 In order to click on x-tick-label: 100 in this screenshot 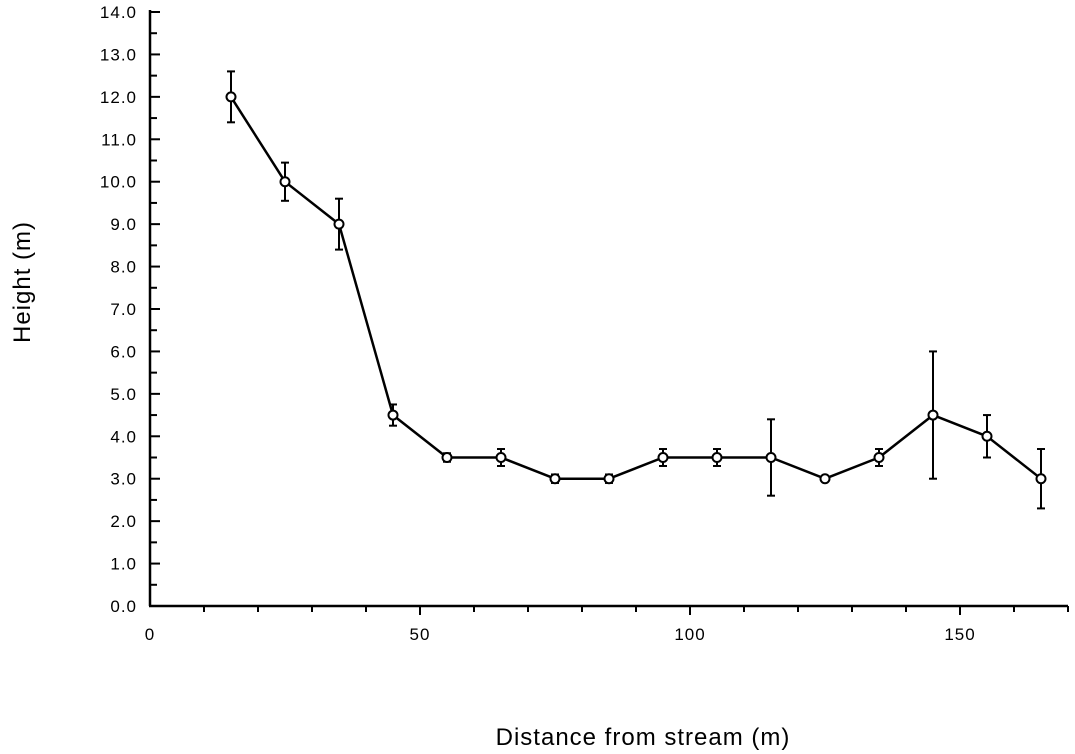, I will do `click(689, 634)`.